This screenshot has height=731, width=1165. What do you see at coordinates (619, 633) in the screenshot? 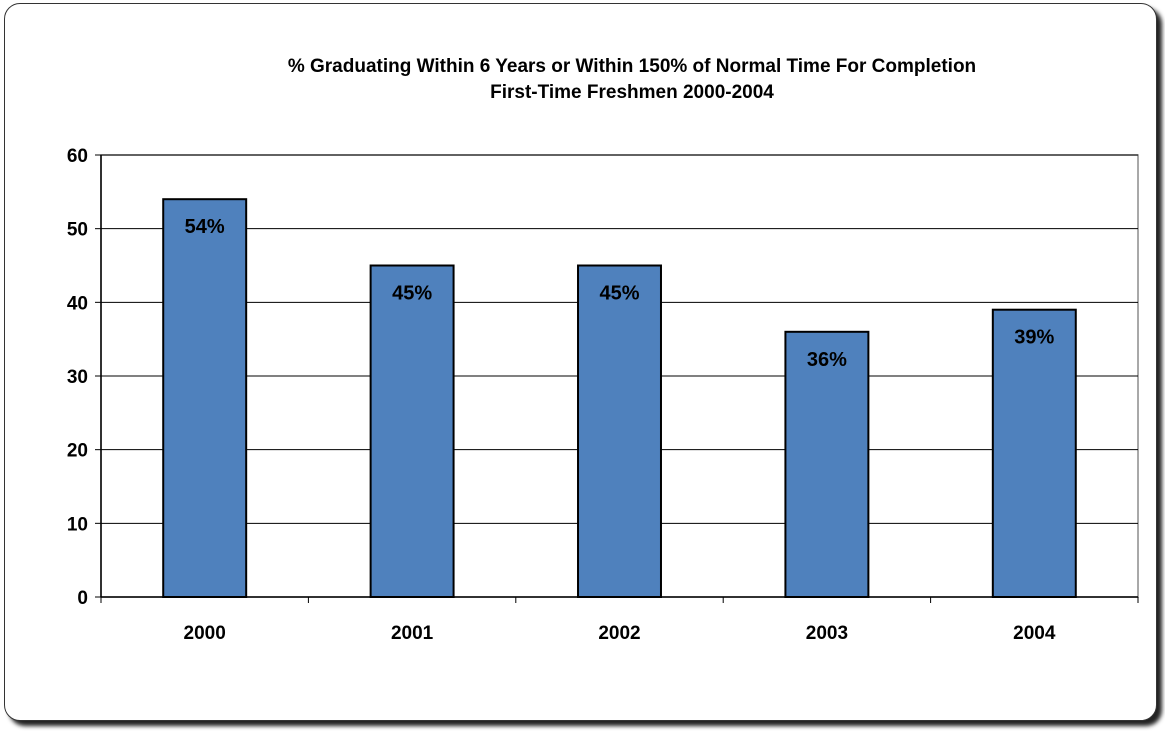
I see `x-tick-label: 2002` at bounding box center [619, 633].